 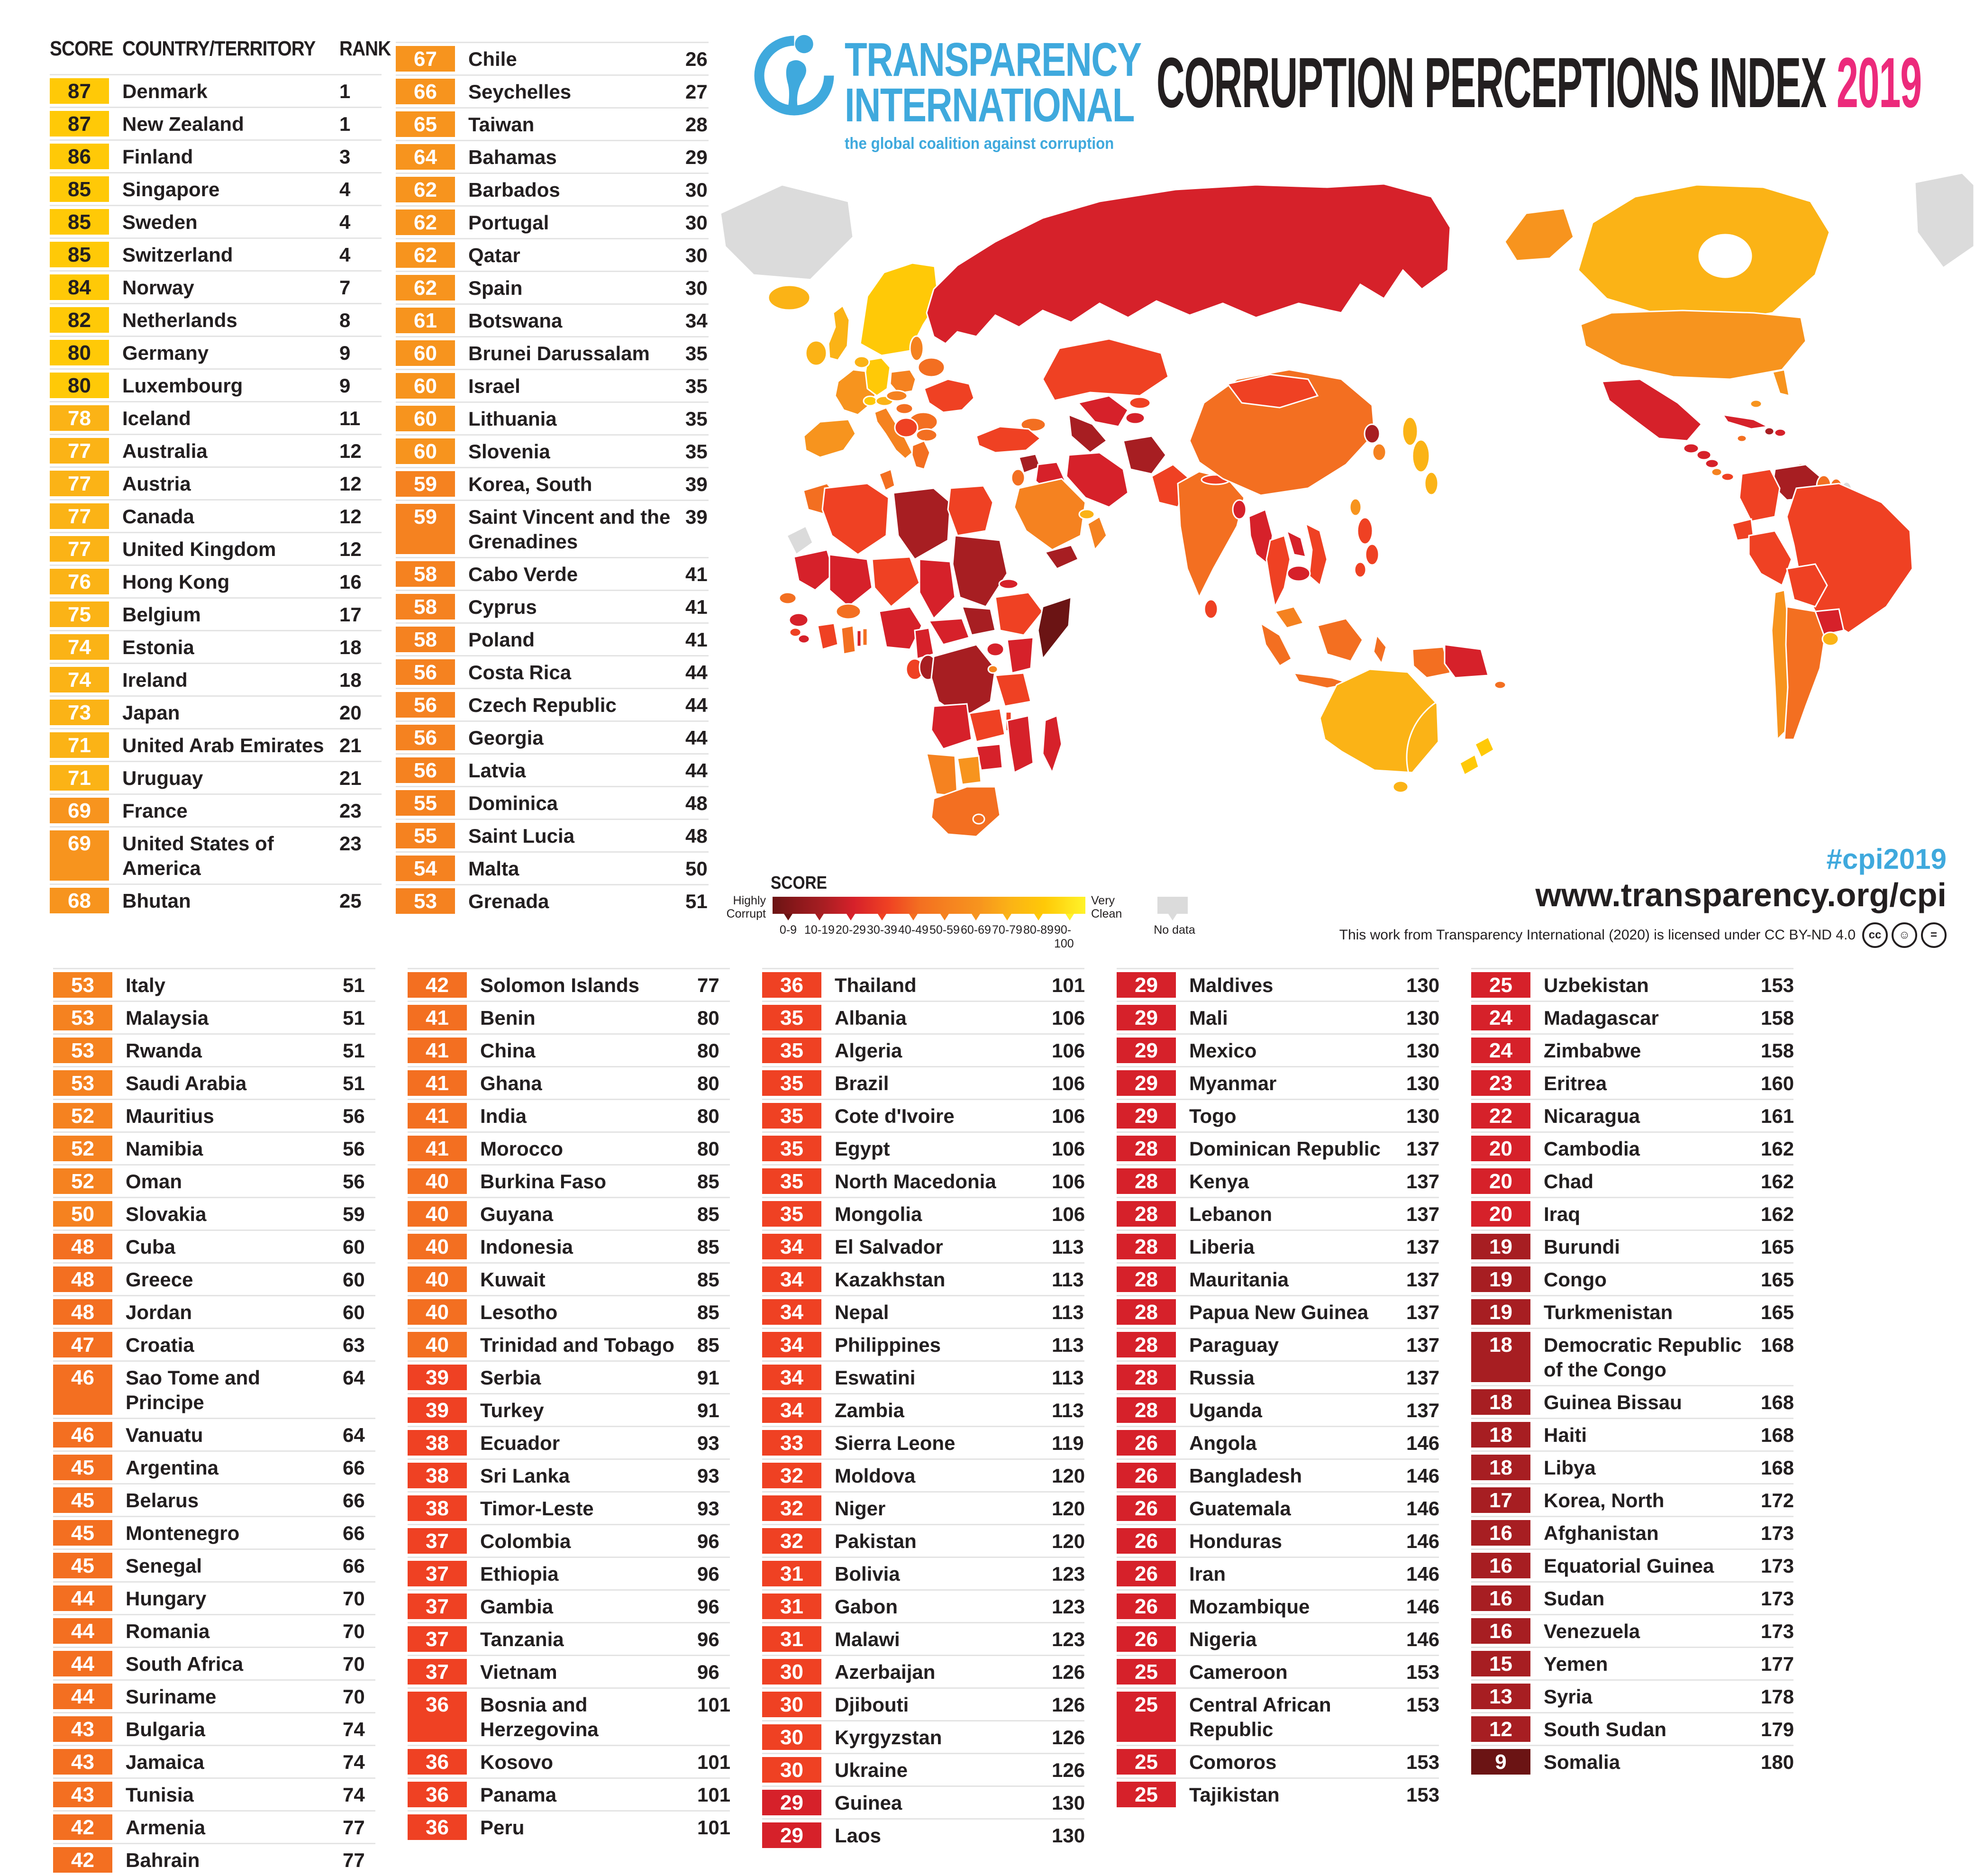 What do you see at coordinates (216, 188) in the screenshot?
I see `table-row: 85 Singapore 4` at bounding box center [216, 188].